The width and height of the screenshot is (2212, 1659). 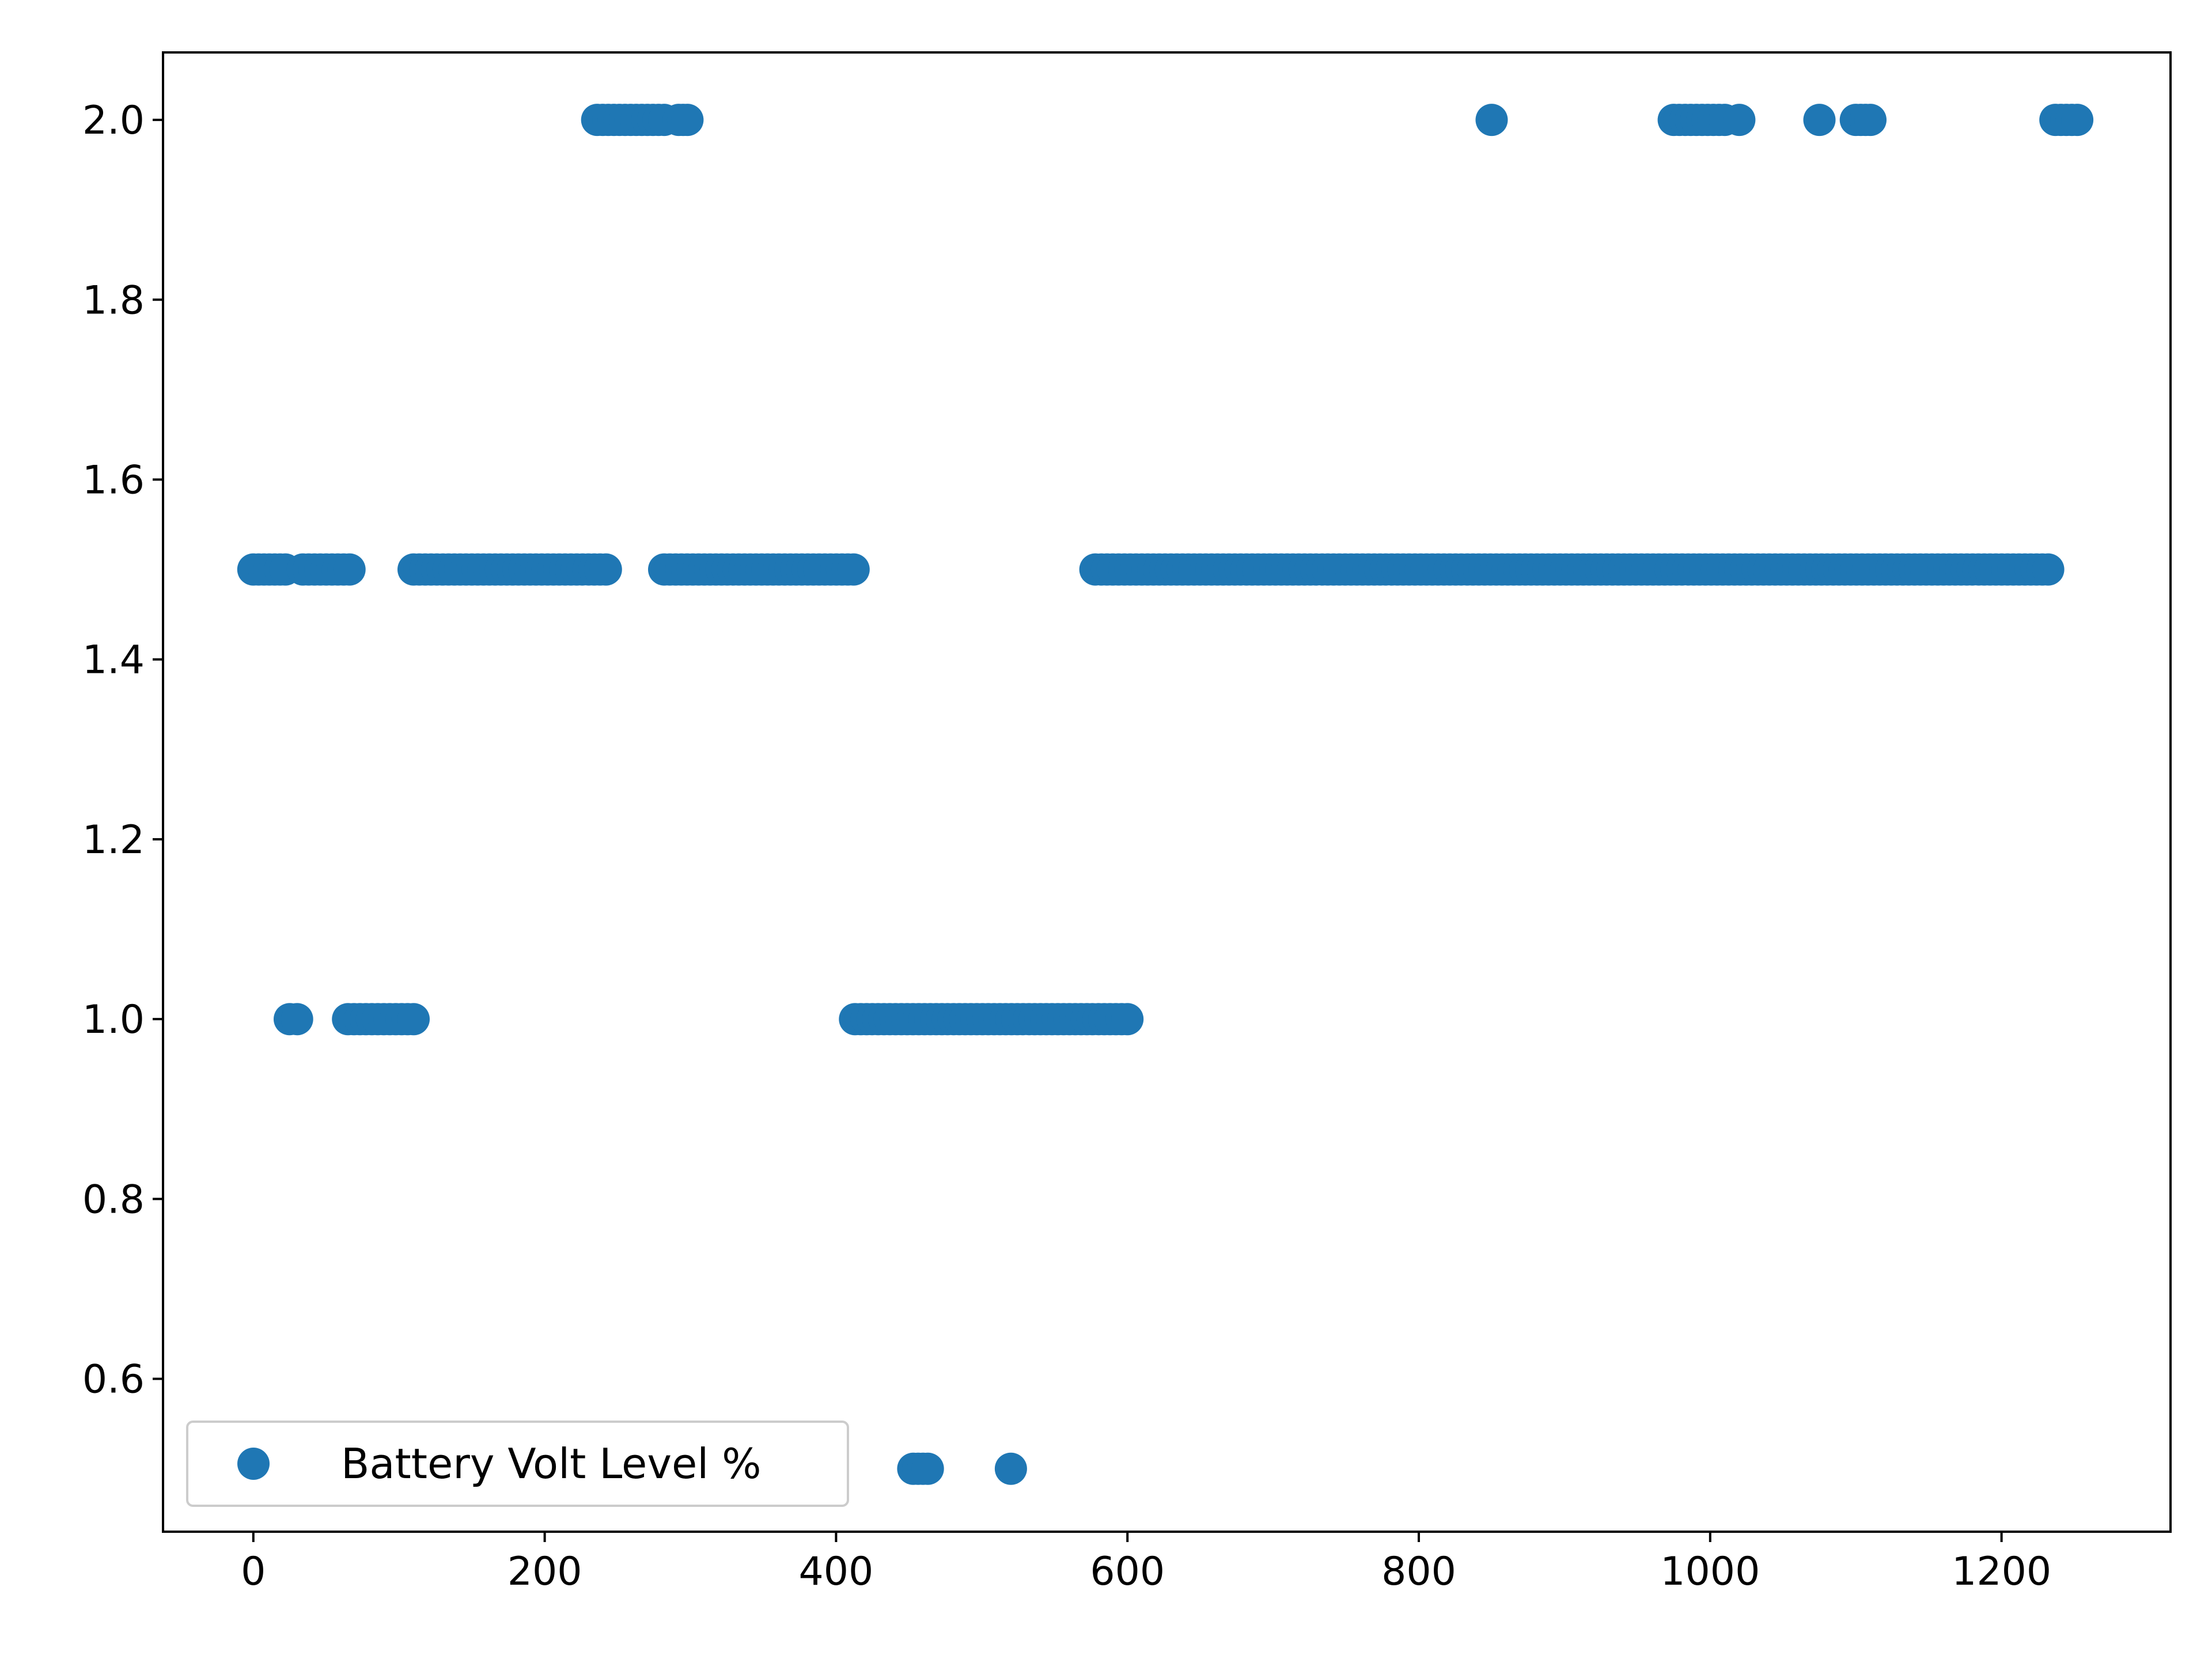 I want to click on y-tick-label: 1.4, so click(x=113, y=660).